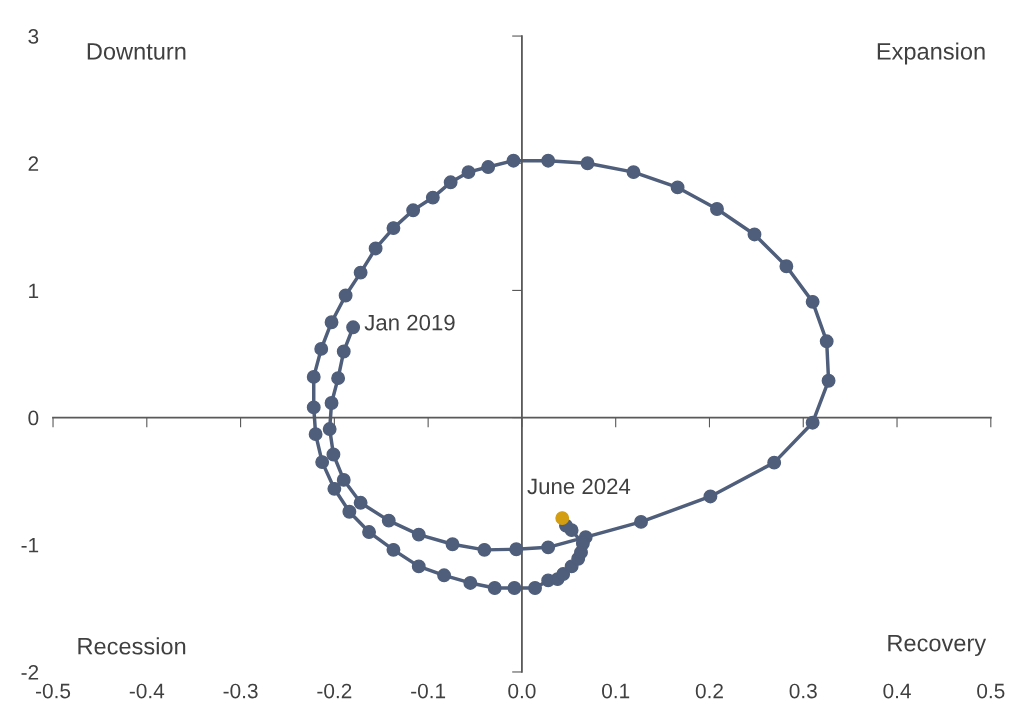  Describe the element at coordinates (428, 691) in the screenshot. I see `x-tick-label: -0.1` at that location.